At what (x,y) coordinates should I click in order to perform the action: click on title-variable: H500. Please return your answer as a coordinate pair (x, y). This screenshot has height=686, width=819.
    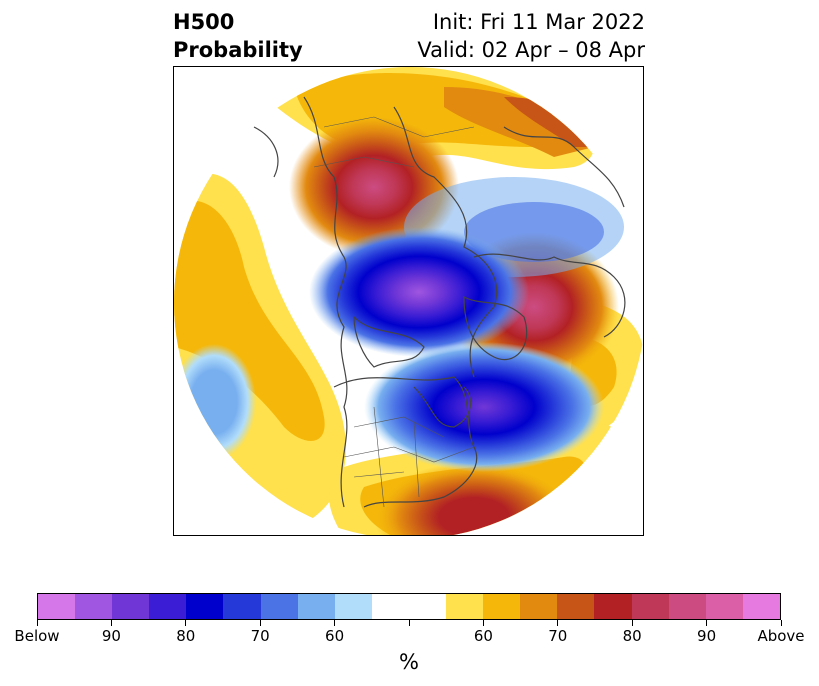
    Looking at the image, I should click on (204, 22).